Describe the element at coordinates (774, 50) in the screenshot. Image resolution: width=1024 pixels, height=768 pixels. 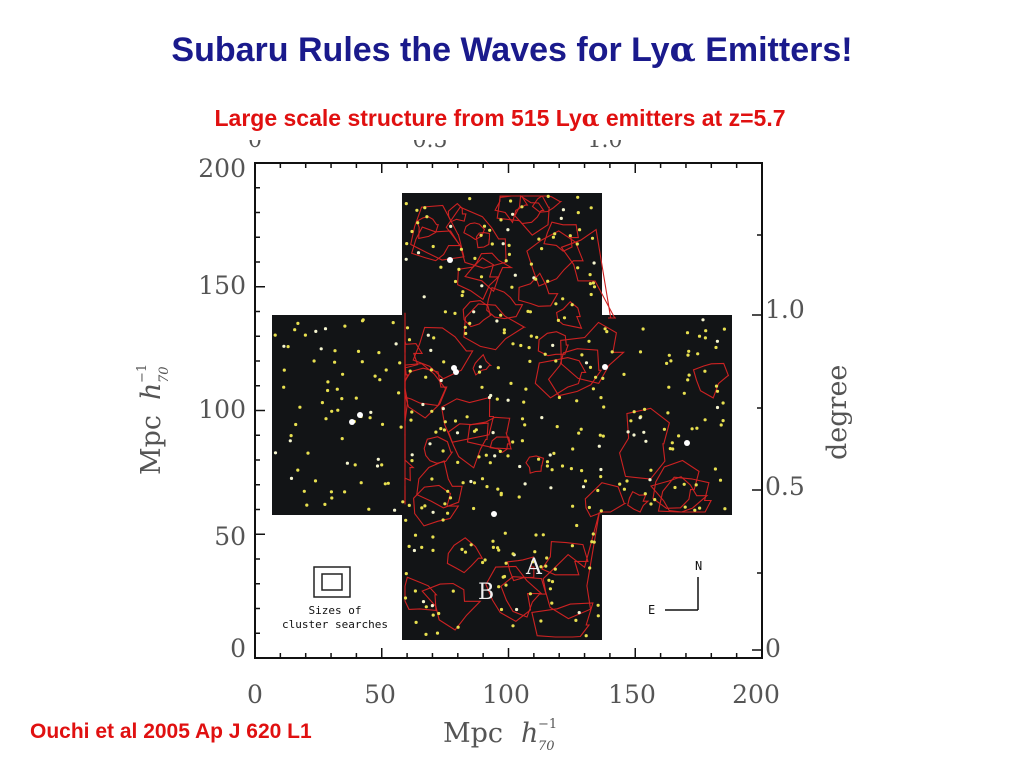
I see `title-suffix: Emitters!` at that location.